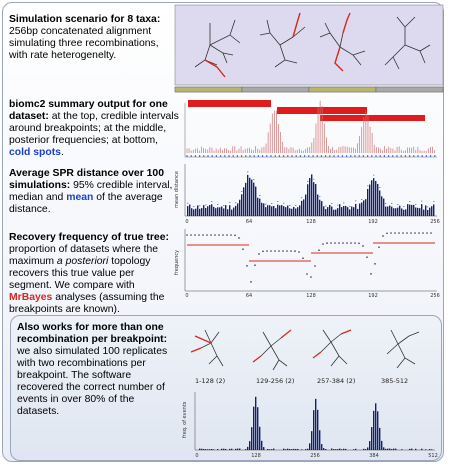 This screenshot has height=468, width=450. What do you see at coordinates (86, 203) in the screenshot?
I see `section3-body-b: of the average distance.` at bounding box center [86, 203].